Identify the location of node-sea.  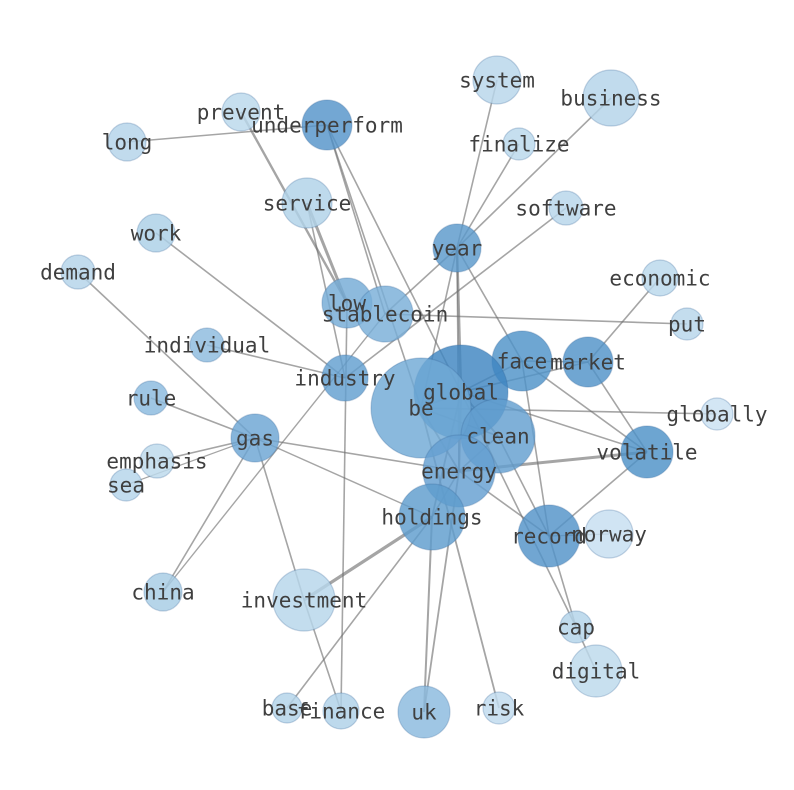
(126, 485).